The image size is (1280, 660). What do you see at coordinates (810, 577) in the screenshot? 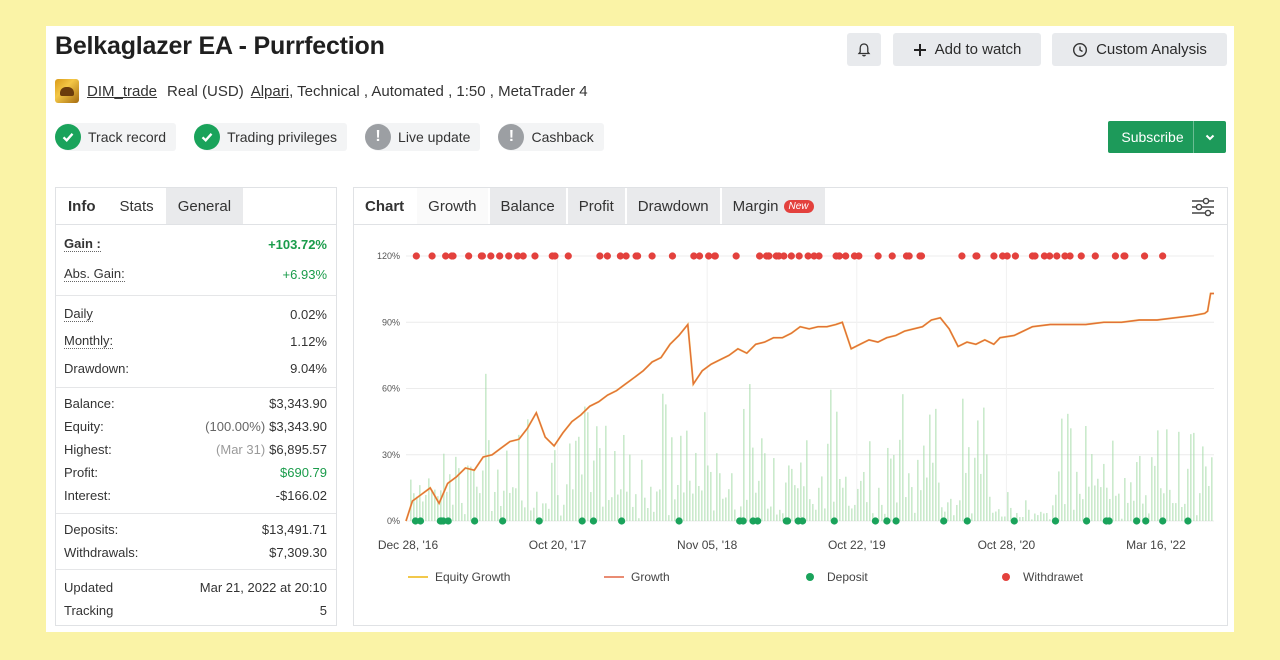
I see `legend-swatch` at bounding box center [810, 577].